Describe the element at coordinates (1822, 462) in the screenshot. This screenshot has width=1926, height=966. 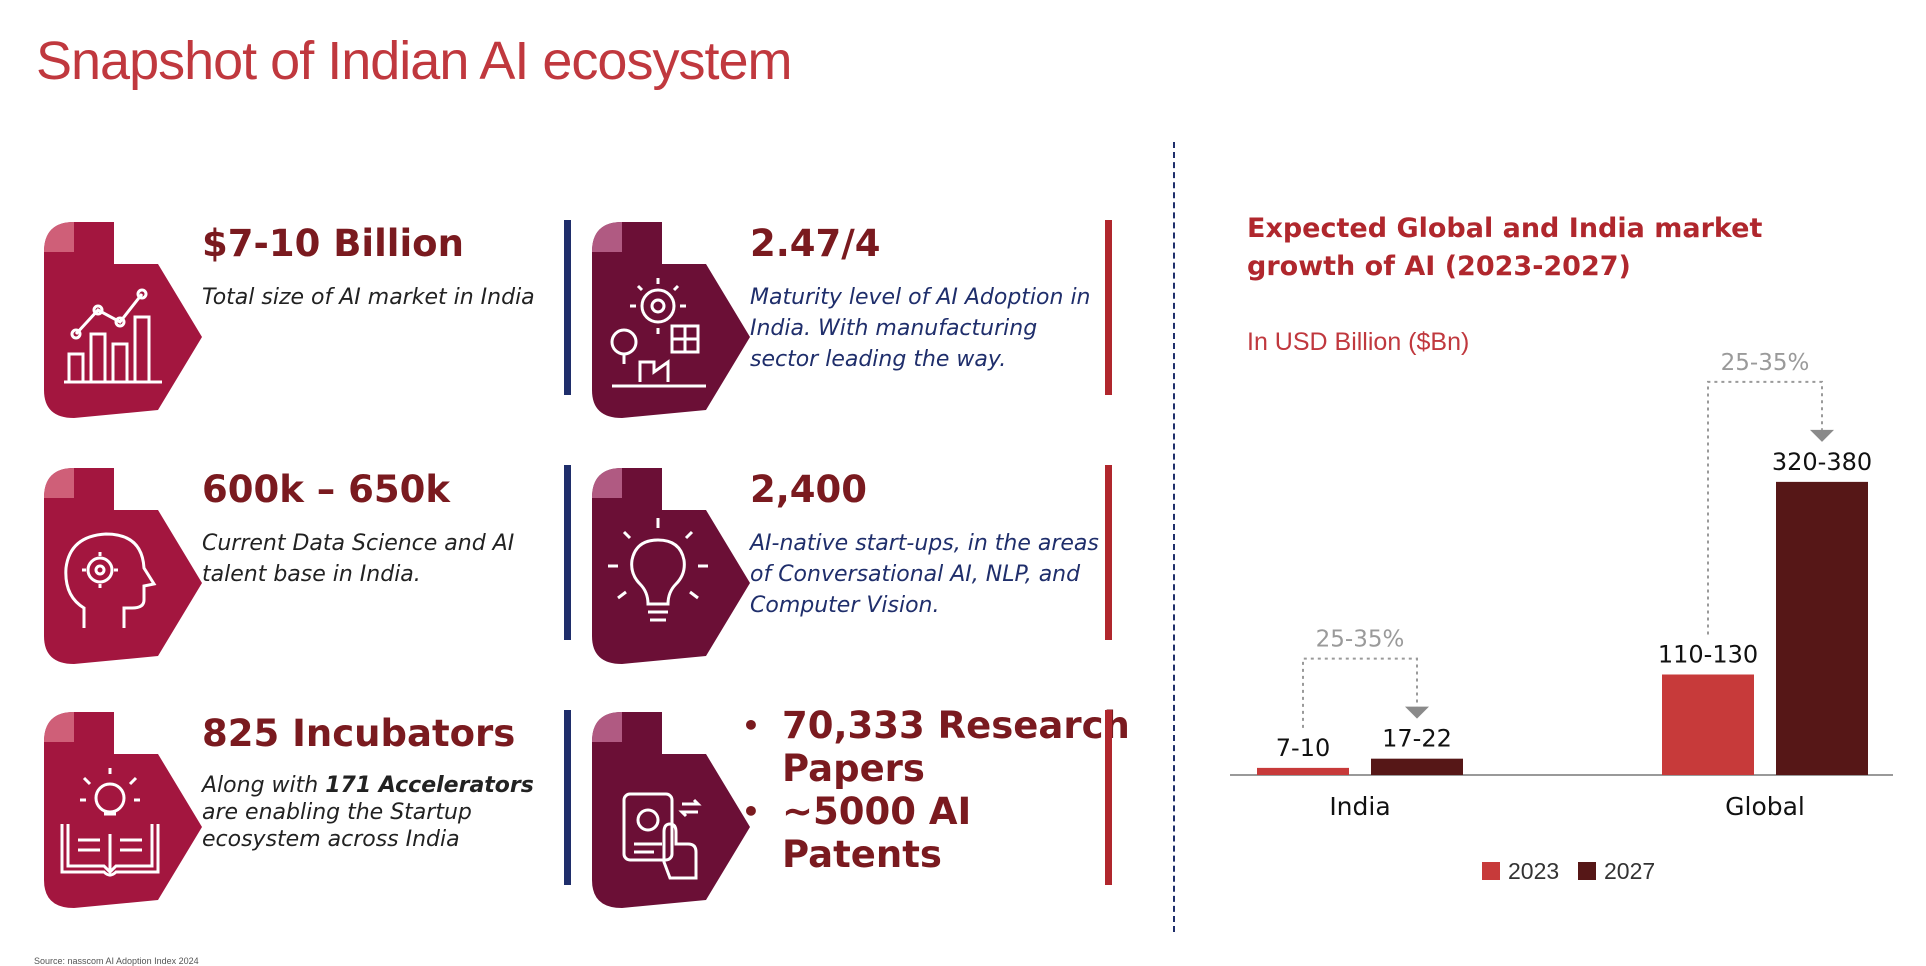
I see `data-label-global-2027: 320-380` at that location.